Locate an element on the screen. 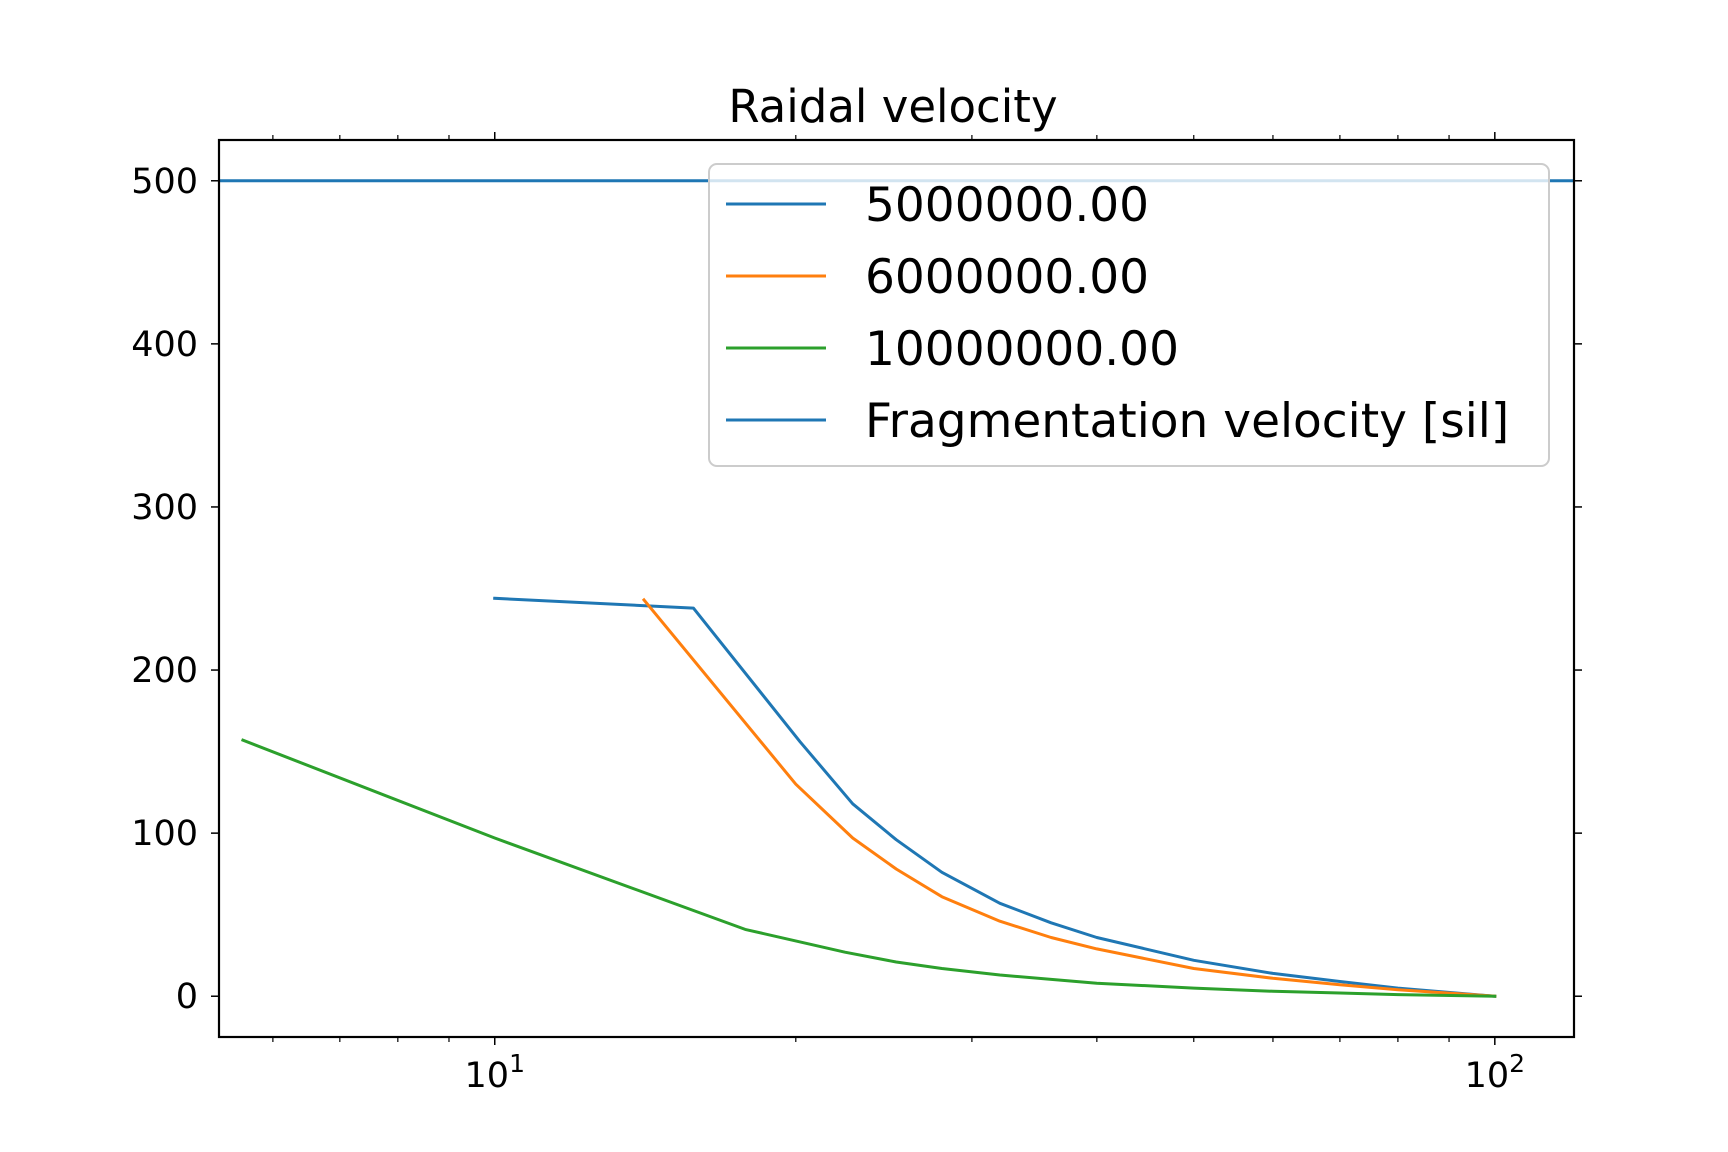 Image resolution: width=1728 pixels, height=1152 pixels. x-tick-label: 10¹ is located at coordinates (495, 1072).